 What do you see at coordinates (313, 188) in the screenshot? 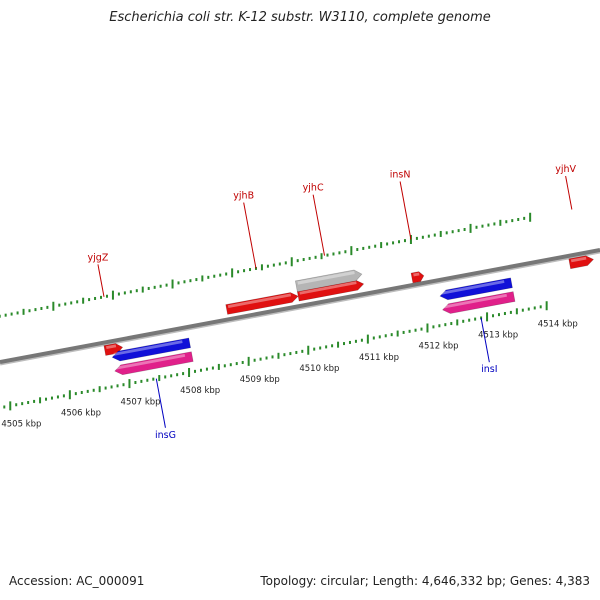
I see `label-yjhc: yjhC` at bounding box center [313, 188].